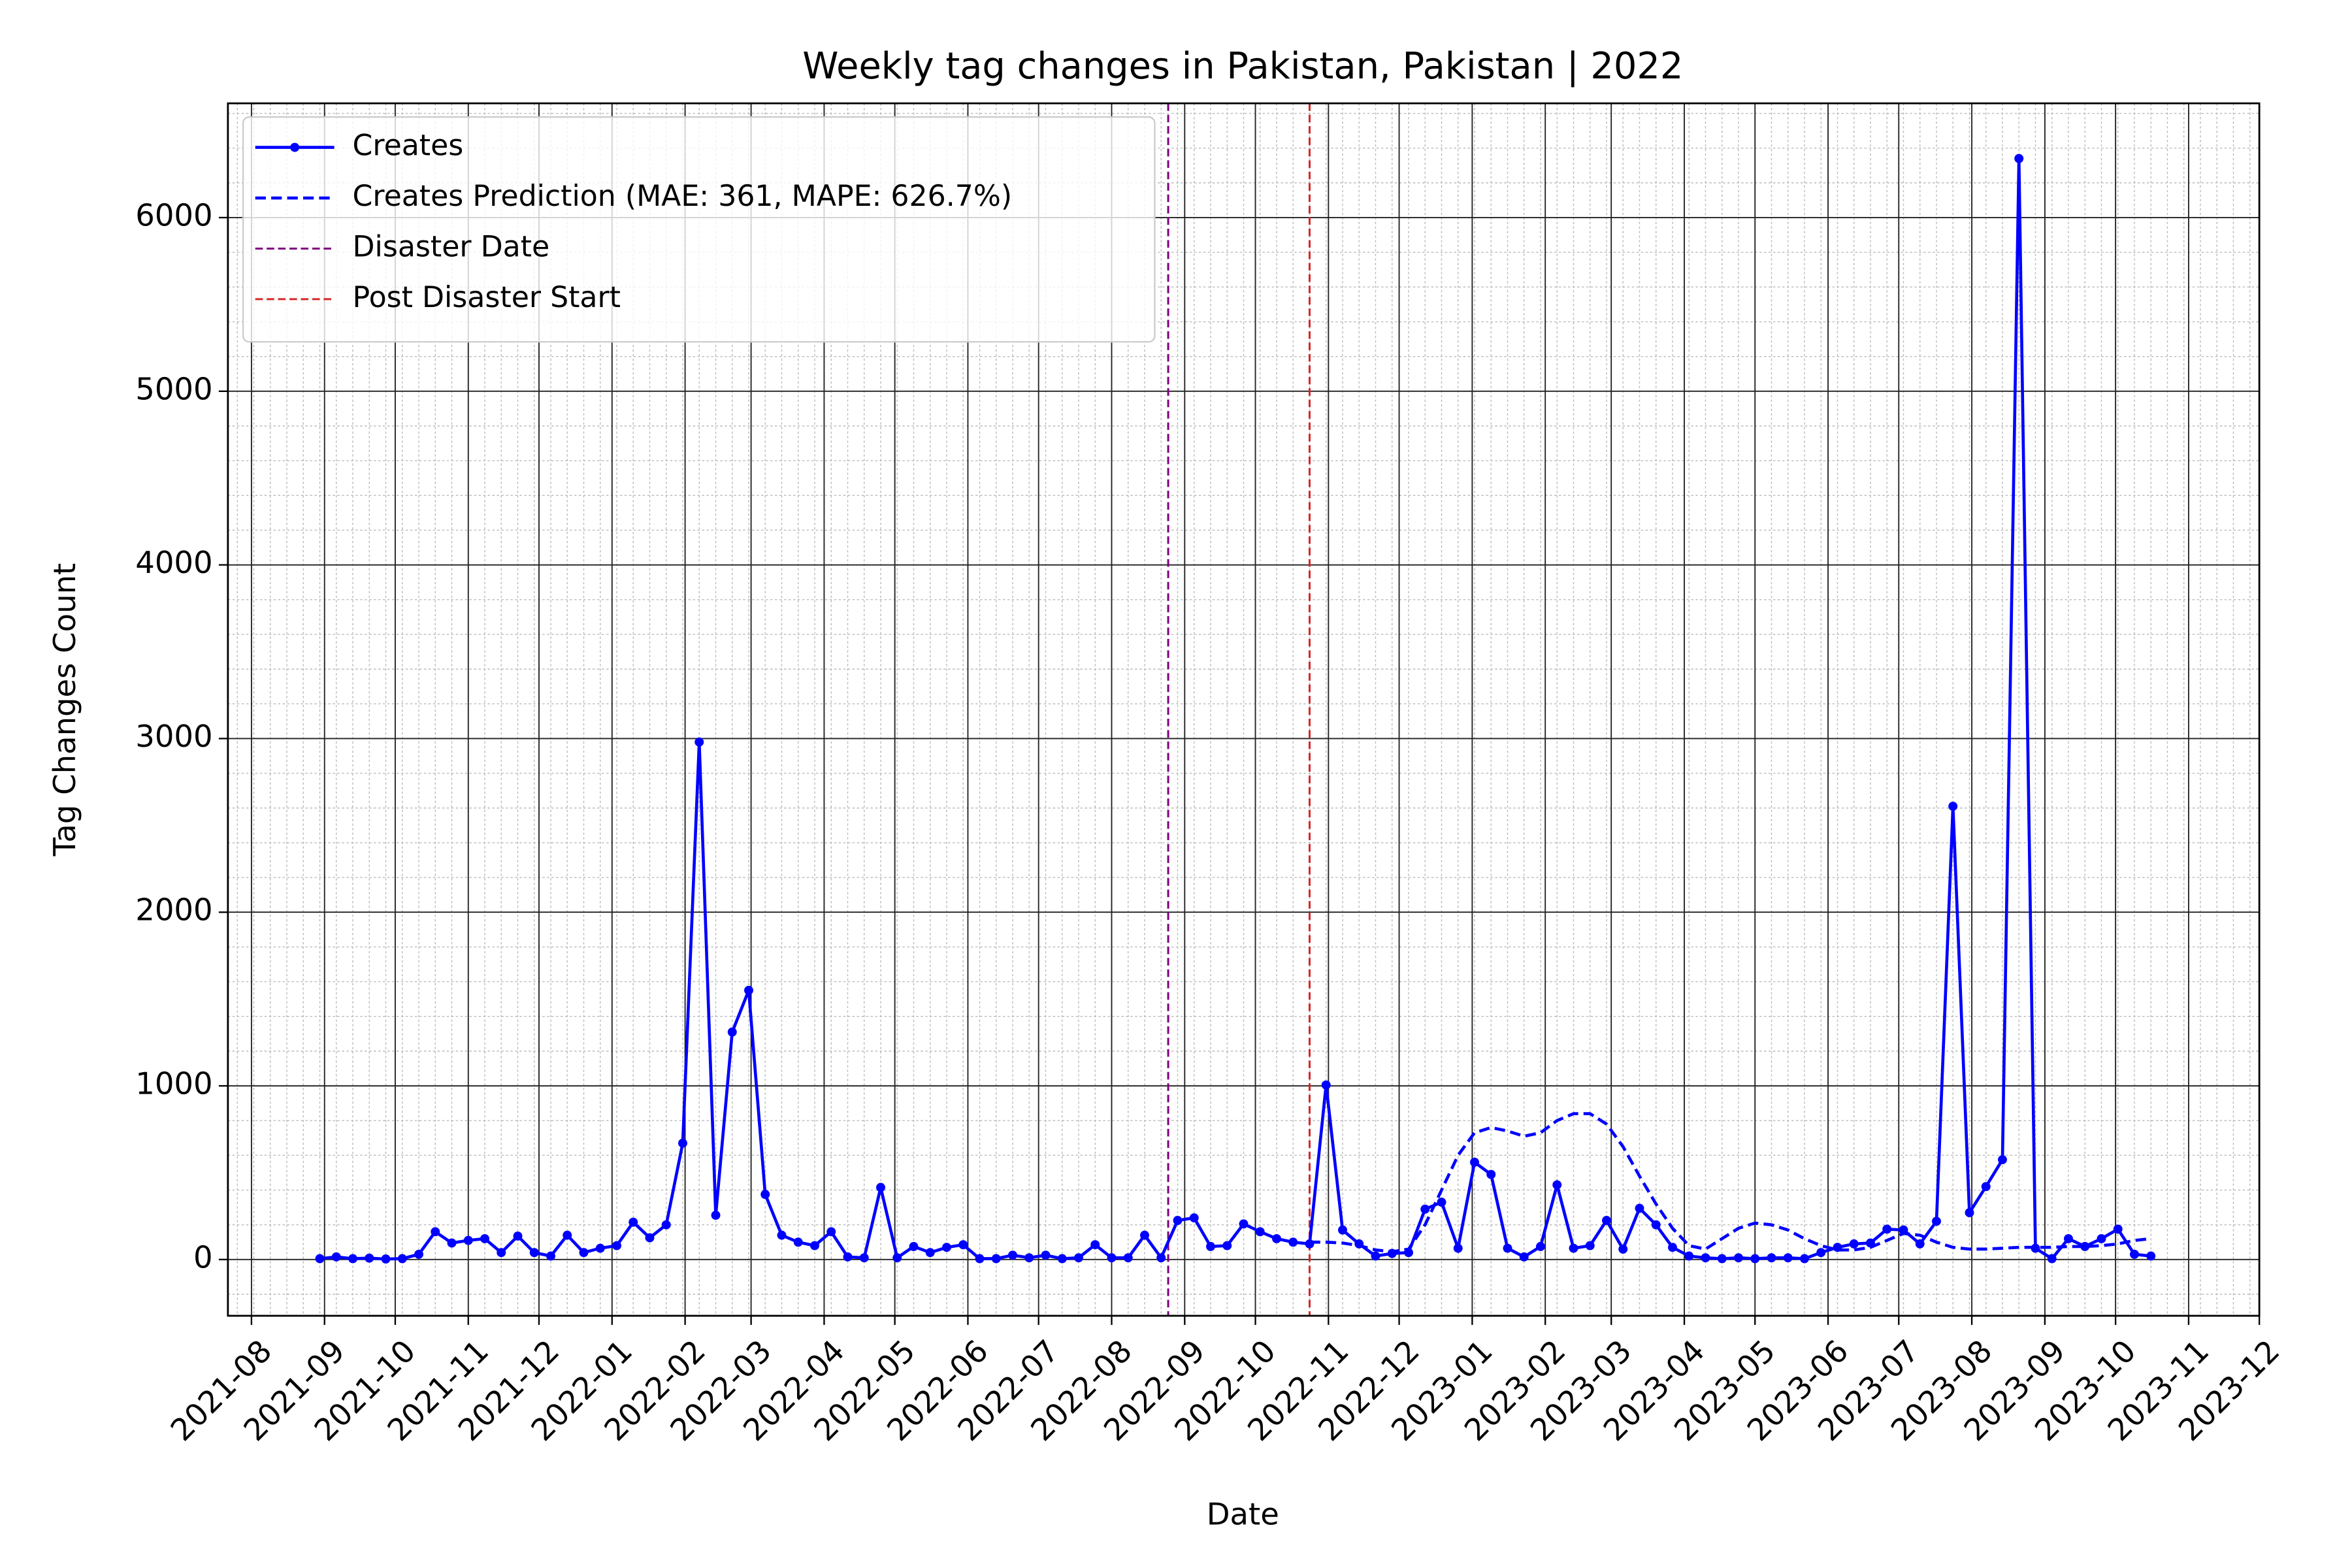 The width and height of the screenshot is (2352, 1568). I want to click on y-tick-label: 5000, so click(173, 388).